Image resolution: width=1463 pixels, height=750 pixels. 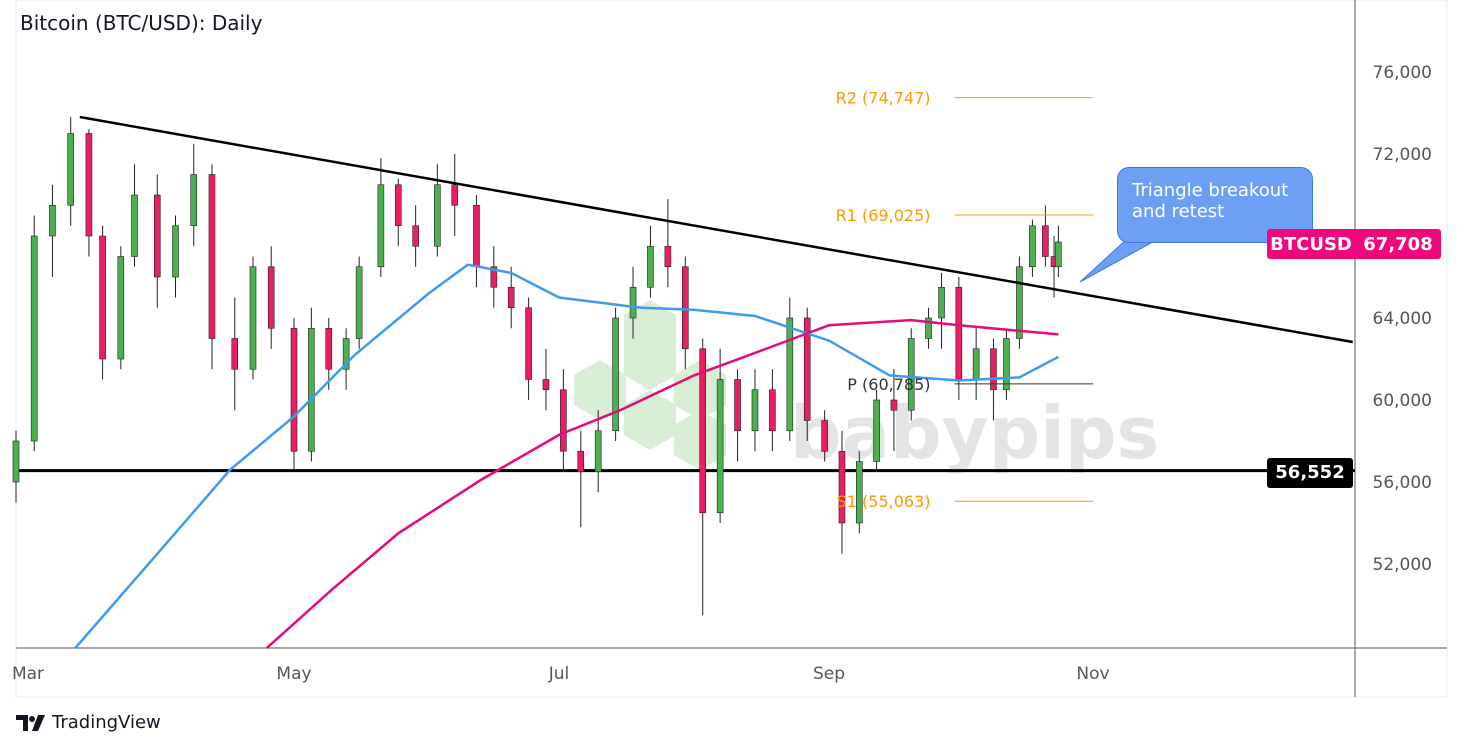 What do you see at coordinates (829, 674) in the screenshot?
I see `x-tick-label: Sep` at bounding box center [829, 674].